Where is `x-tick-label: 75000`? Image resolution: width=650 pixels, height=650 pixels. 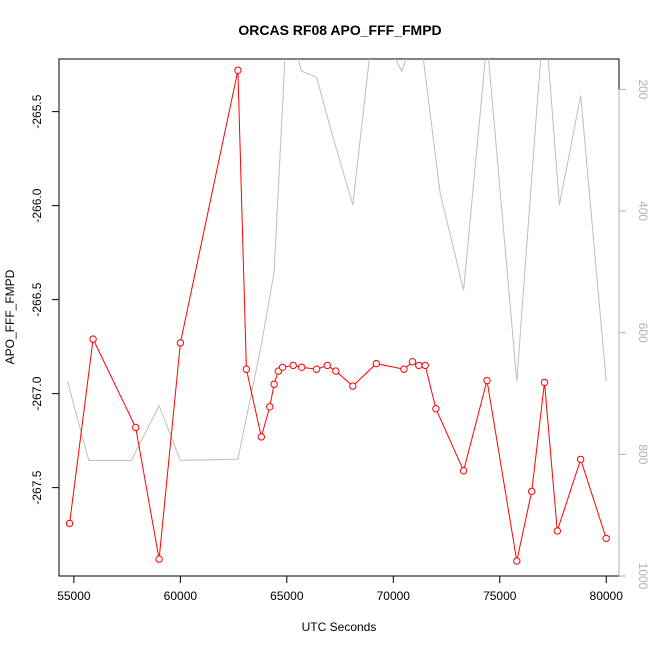 x-tick-label: 75000 is located at coordinates (500, 596).